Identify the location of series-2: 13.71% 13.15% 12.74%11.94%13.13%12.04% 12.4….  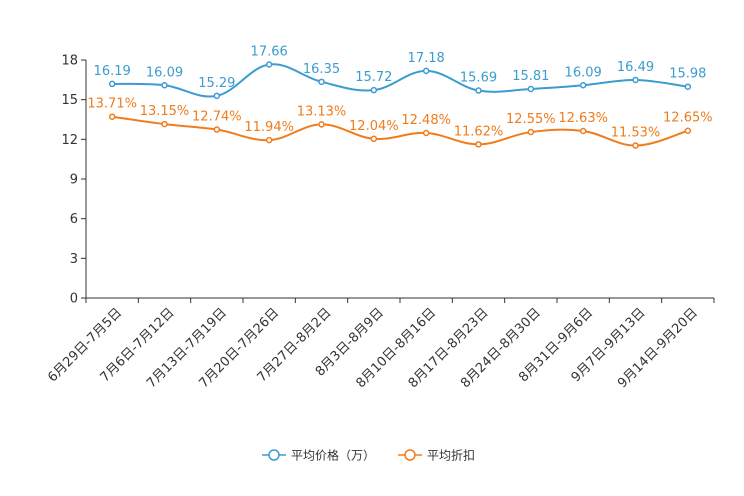
(400, 123).